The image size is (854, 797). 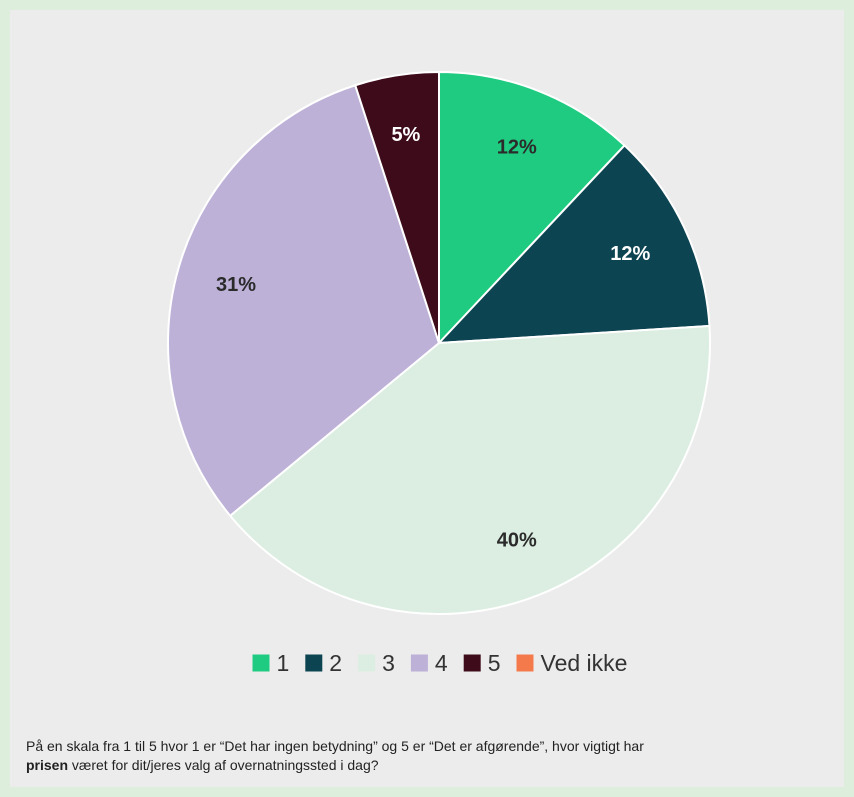 I want to click on slice-label-3: 40%, so click(x=517, y=541).